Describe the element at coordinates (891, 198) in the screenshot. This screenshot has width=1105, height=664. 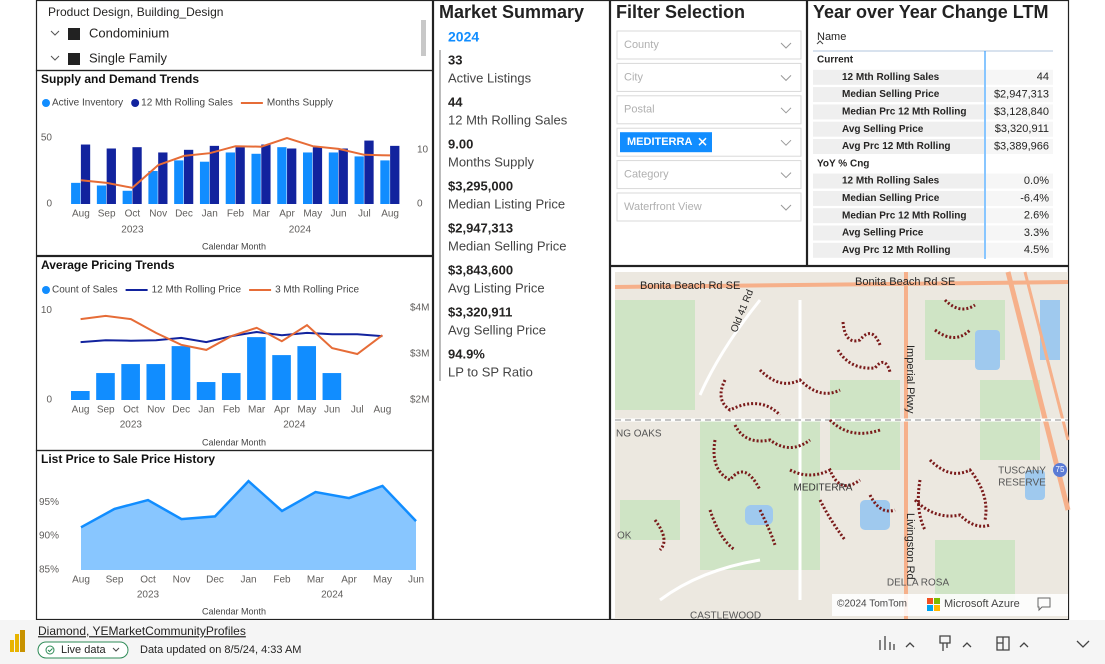
I see `row-label: Median Selling Price` at that location.